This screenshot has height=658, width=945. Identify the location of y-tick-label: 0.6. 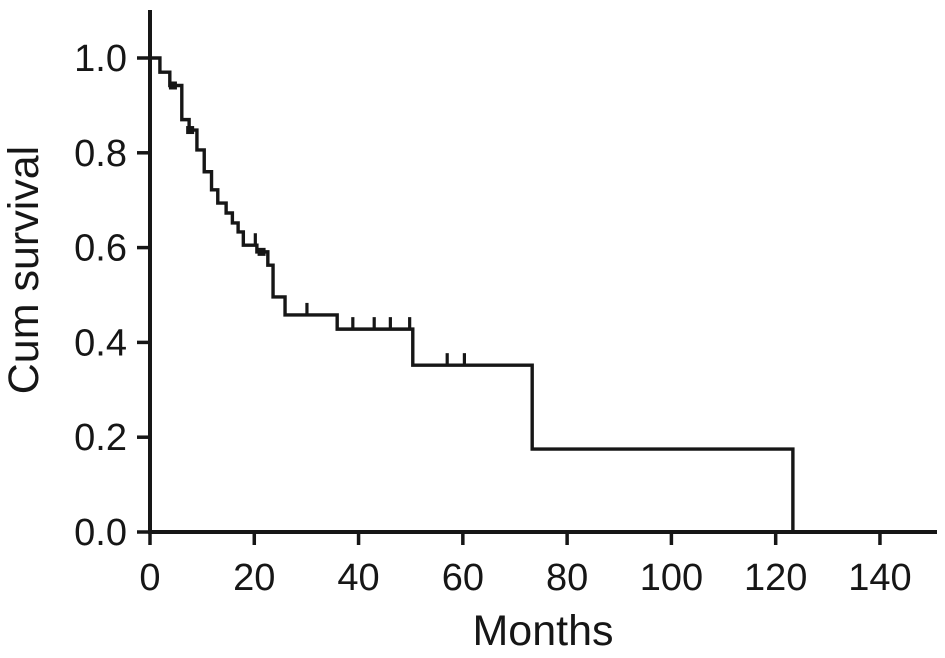
(100, 249).